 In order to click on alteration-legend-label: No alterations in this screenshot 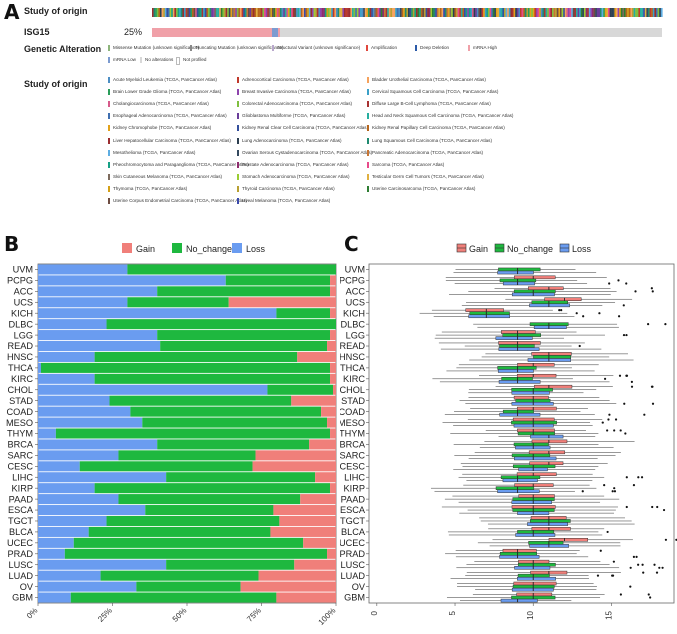, I will do `click(159, 59)`.